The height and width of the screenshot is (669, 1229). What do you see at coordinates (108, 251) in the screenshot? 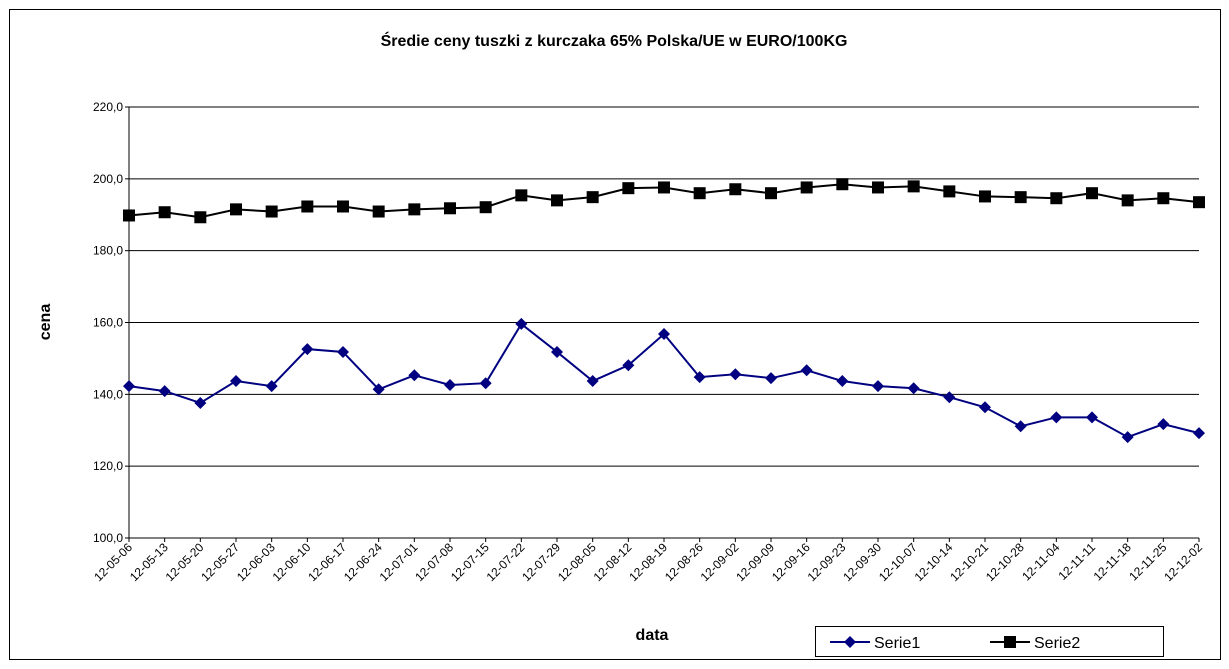
I see `y-tick-label: 180,0` at bounding box center [108, 251].